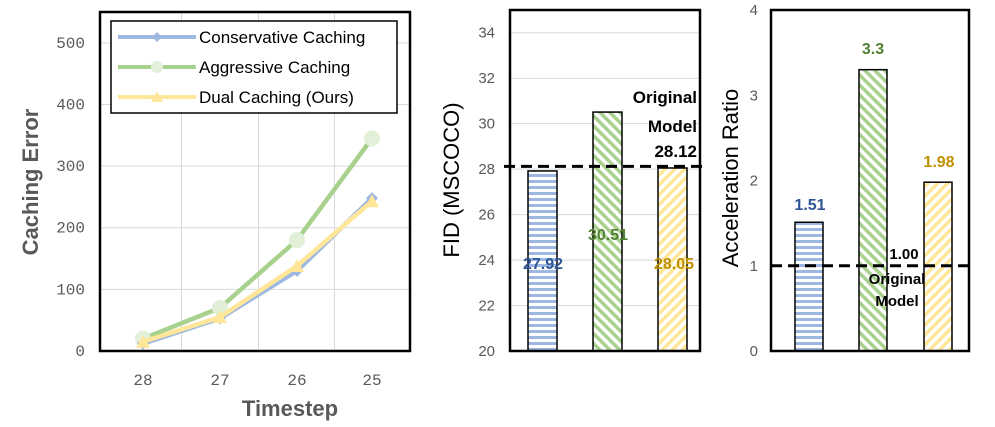  What do you see at coordinates (543, 264) in the screenshot?
I see `value-label-conservative: 27.92` at bounding box center [543, 264].